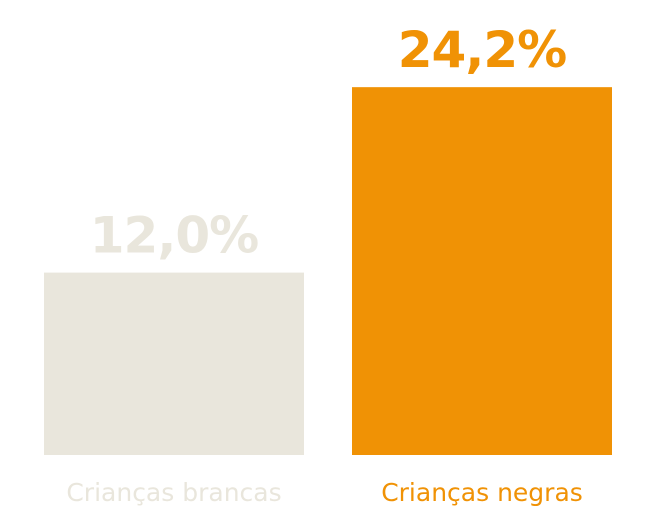  Describe the element at coordinates (174, 363) in the screenshot. I see `bar` at that location.